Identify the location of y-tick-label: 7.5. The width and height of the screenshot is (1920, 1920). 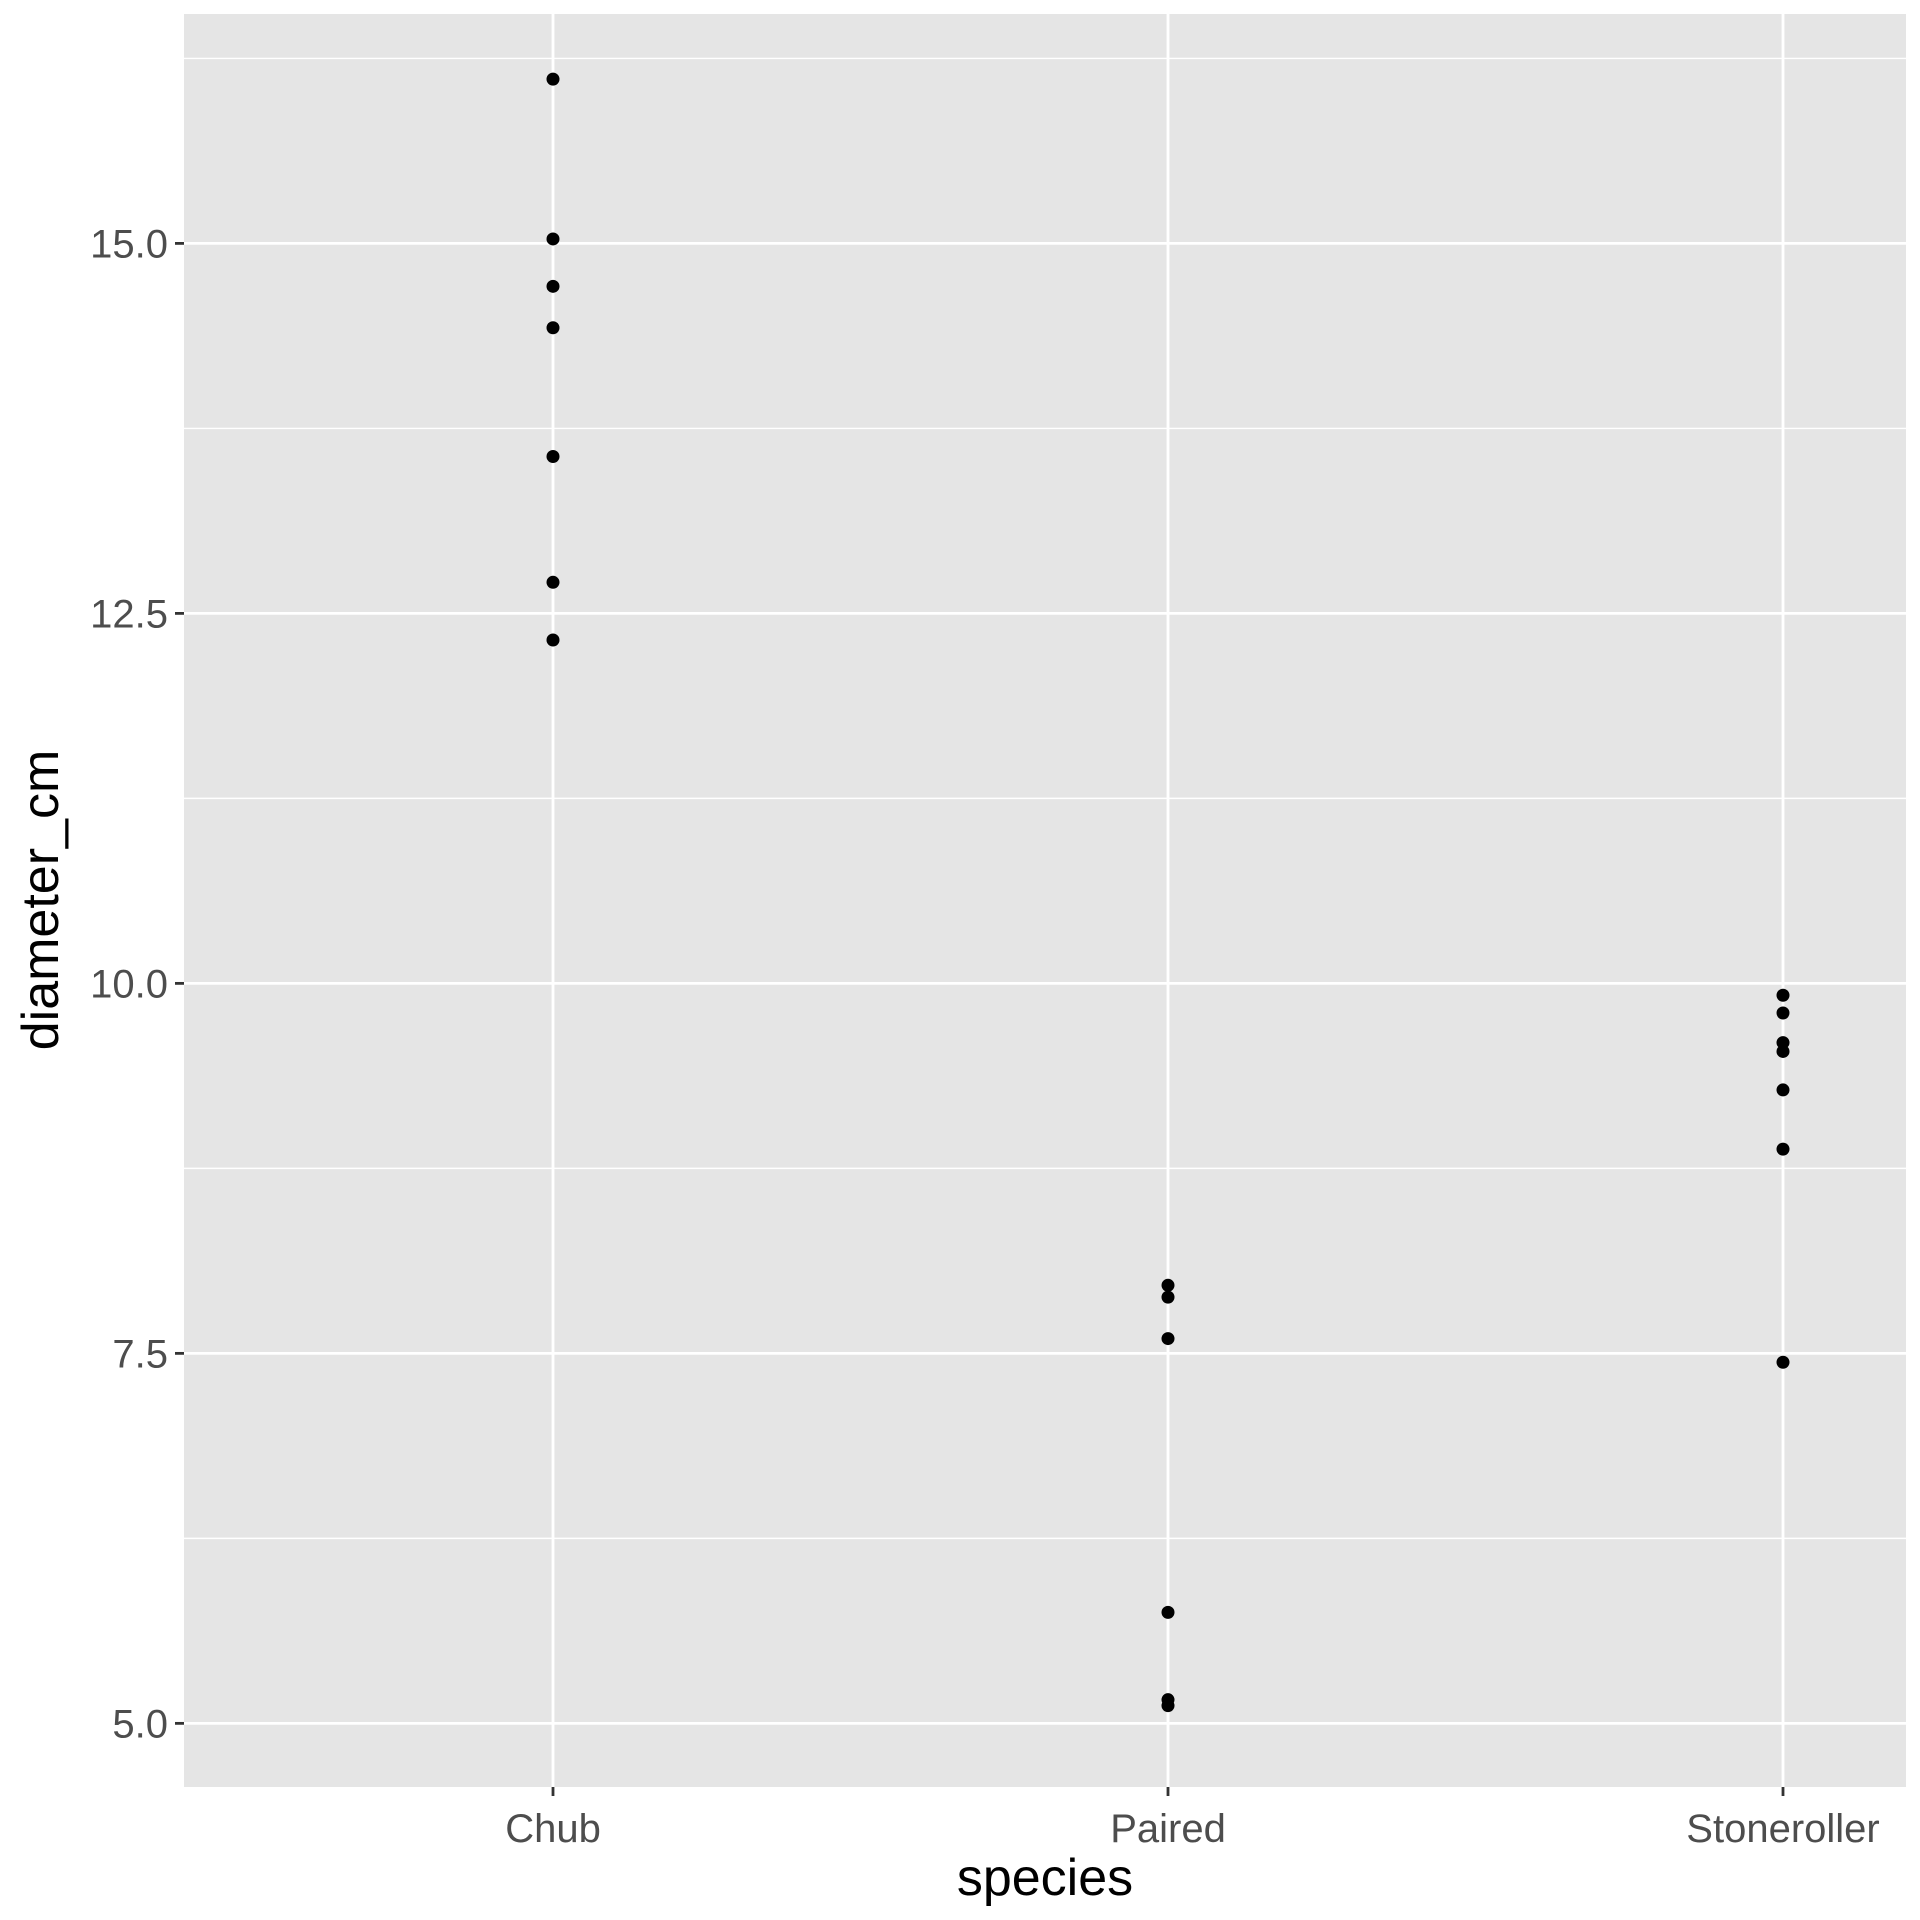
(140, 1354).